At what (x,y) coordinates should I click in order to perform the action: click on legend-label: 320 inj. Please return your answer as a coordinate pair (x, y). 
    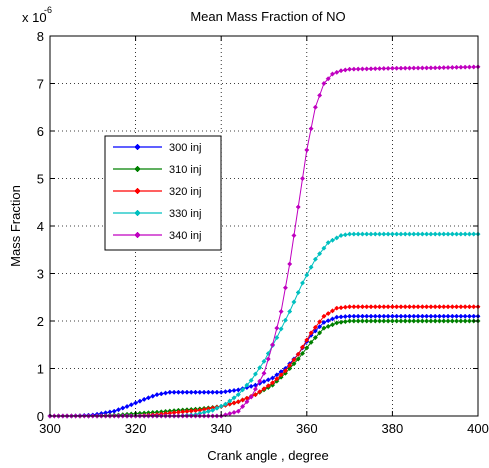
    Looking at the image, I should click on (185, 192).